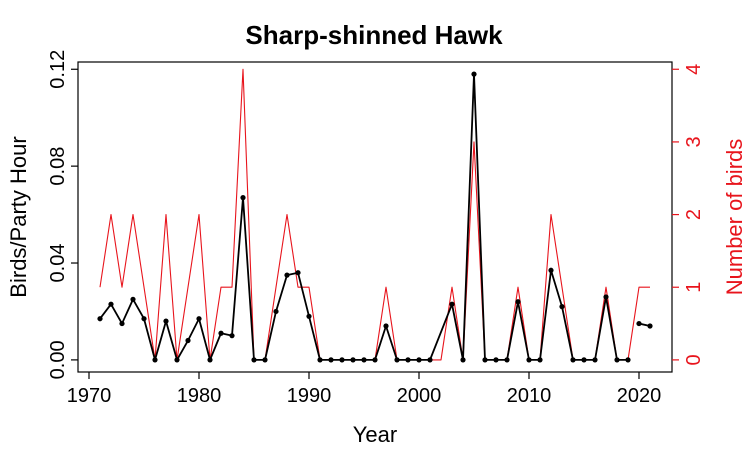 The image size is (750, 450). I want to click on y-tick-label: 0.12, so click(58, 69).